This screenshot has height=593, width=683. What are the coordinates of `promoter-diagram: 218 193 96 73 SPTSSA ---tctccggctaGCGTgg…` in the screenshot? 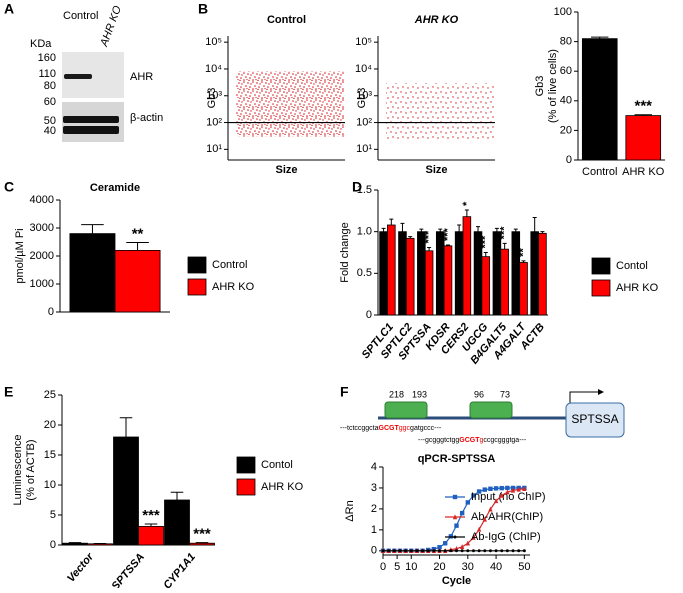 It's located at (482, 416).